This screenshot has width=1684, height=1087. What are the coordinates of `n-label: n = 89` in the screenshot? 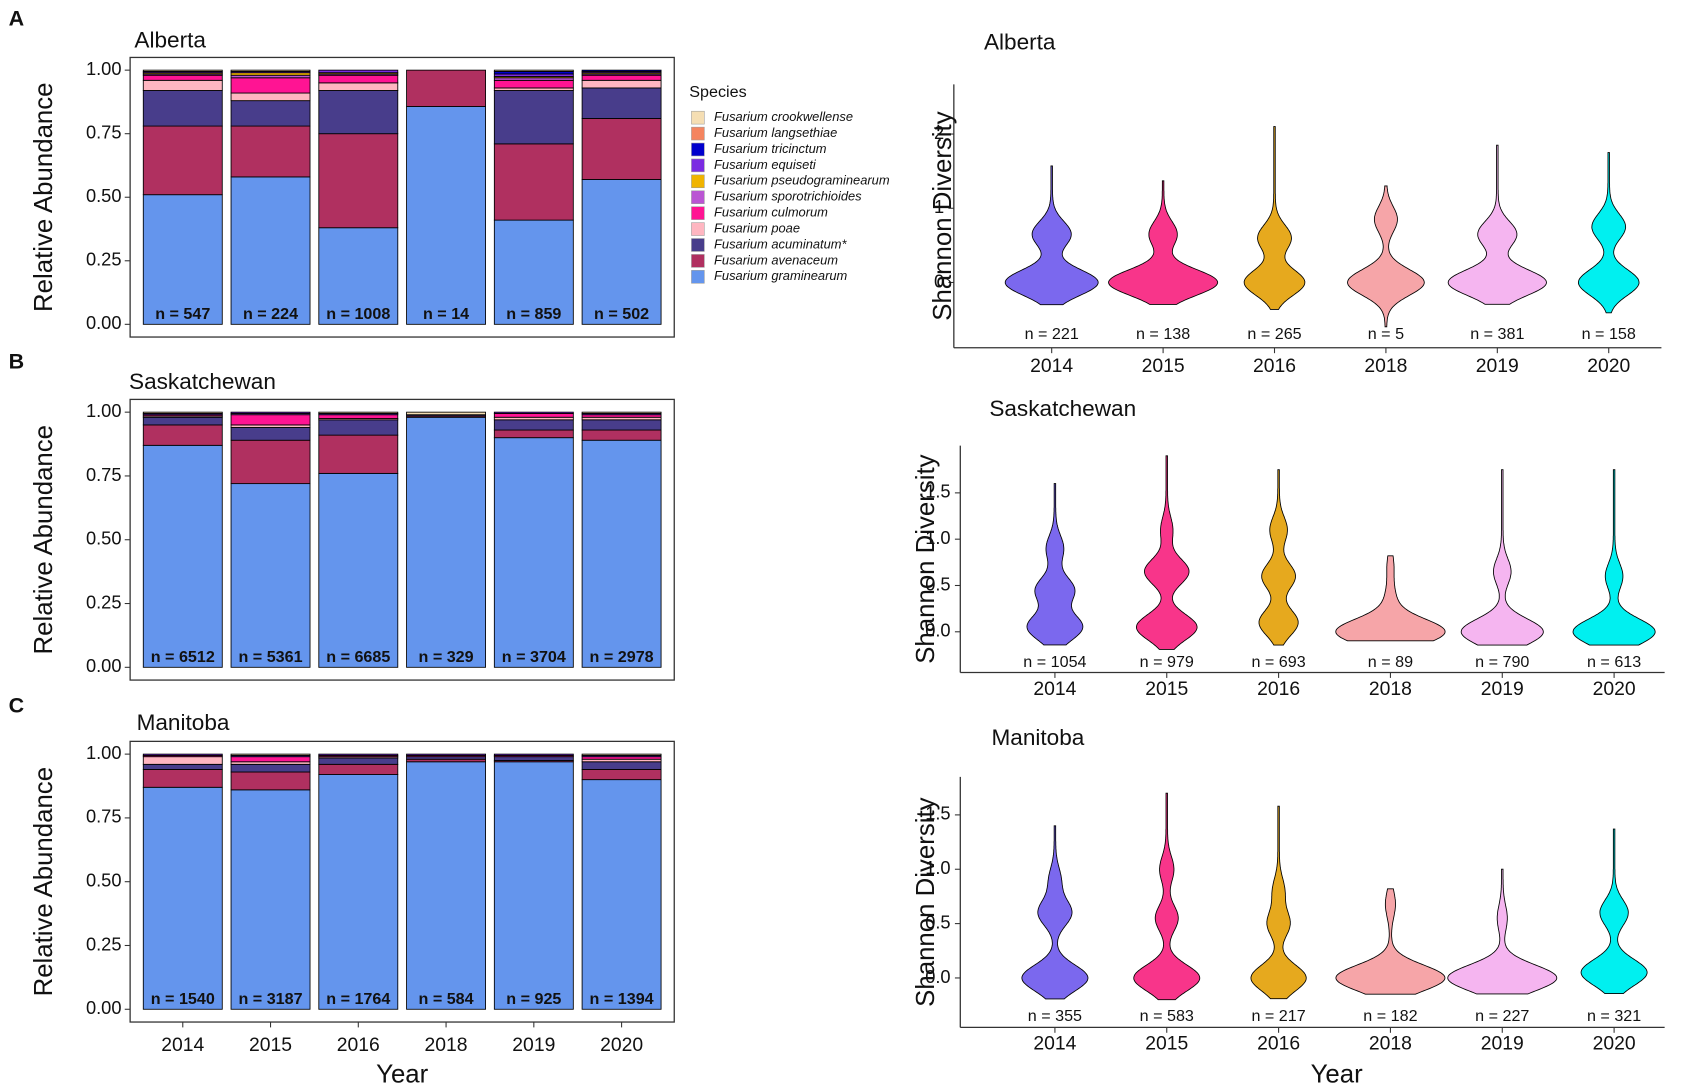 It's located at (1390, 662).